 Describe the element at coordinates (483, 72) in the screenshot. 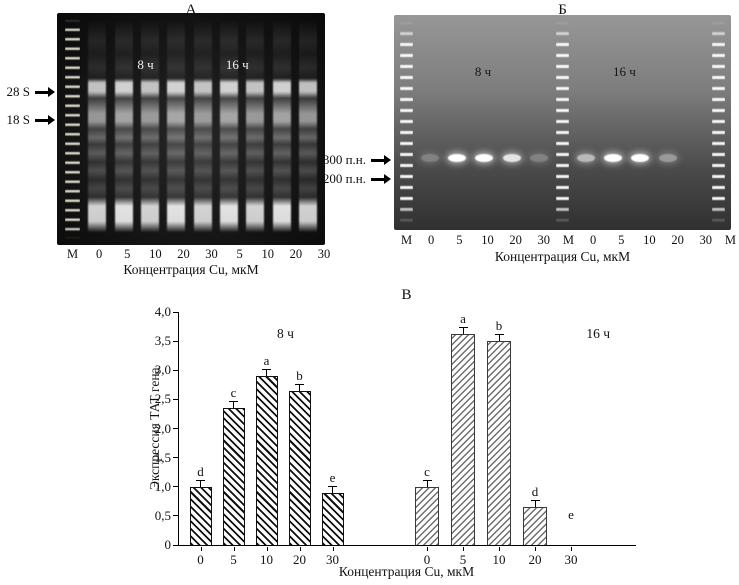

I see `gel-b-group-8h: 8 ч` at that location.